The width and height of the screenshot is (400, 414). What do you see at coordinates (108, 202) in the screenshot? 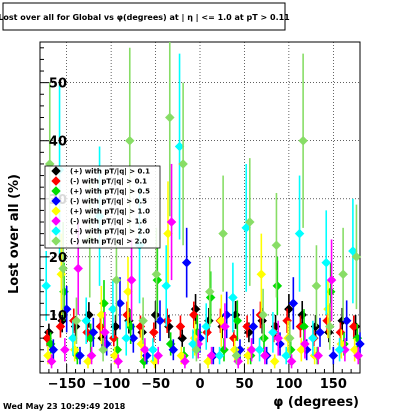
I see `legend-label: (-) with pT/|q| > 0.5` at bounding box center [108, 202].